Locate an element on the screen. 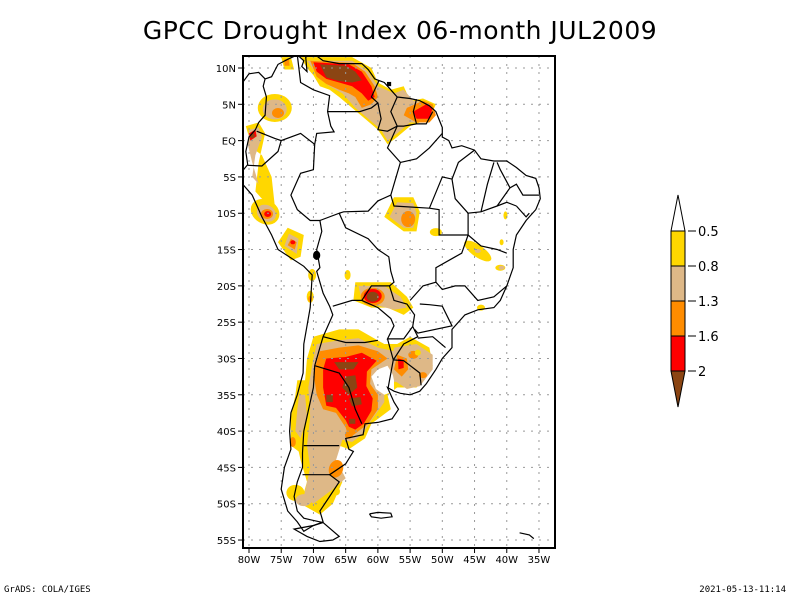  lat-tick-label: 20S is located at coordinates (226, 287).